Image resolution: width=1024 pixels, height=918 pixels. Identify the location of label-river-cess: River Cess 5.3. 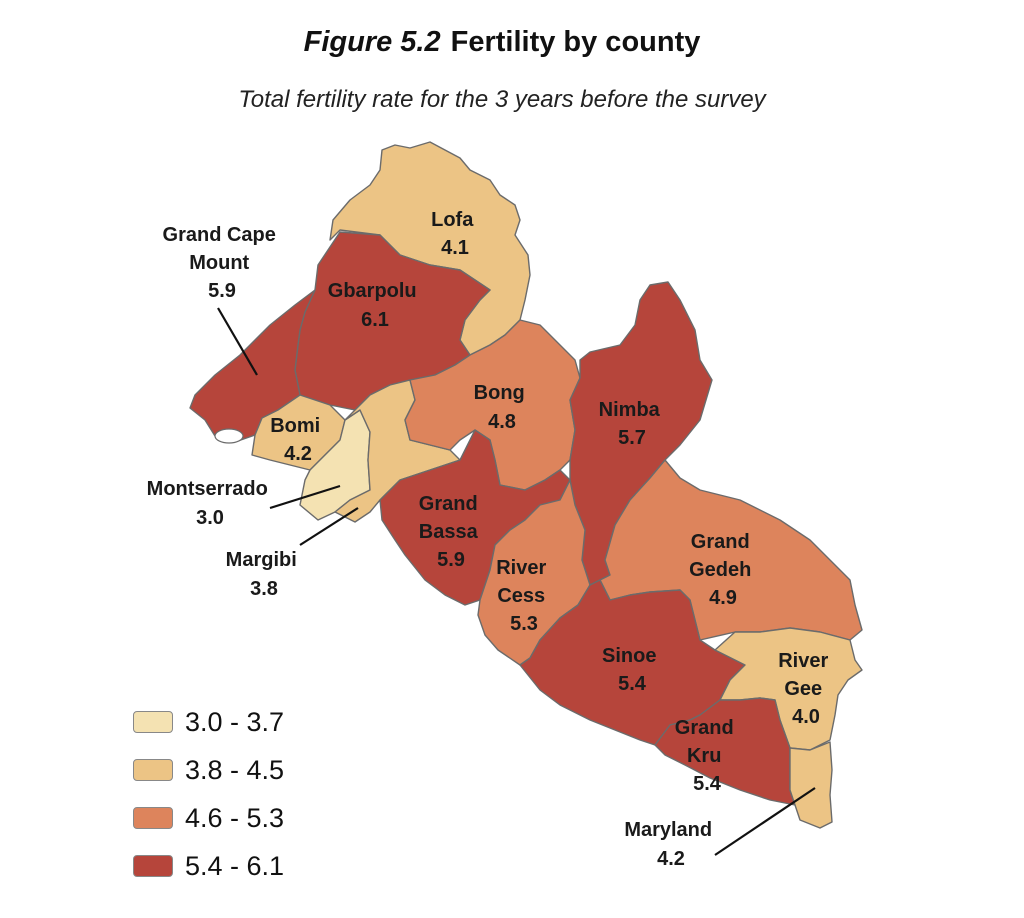
(524, 596).